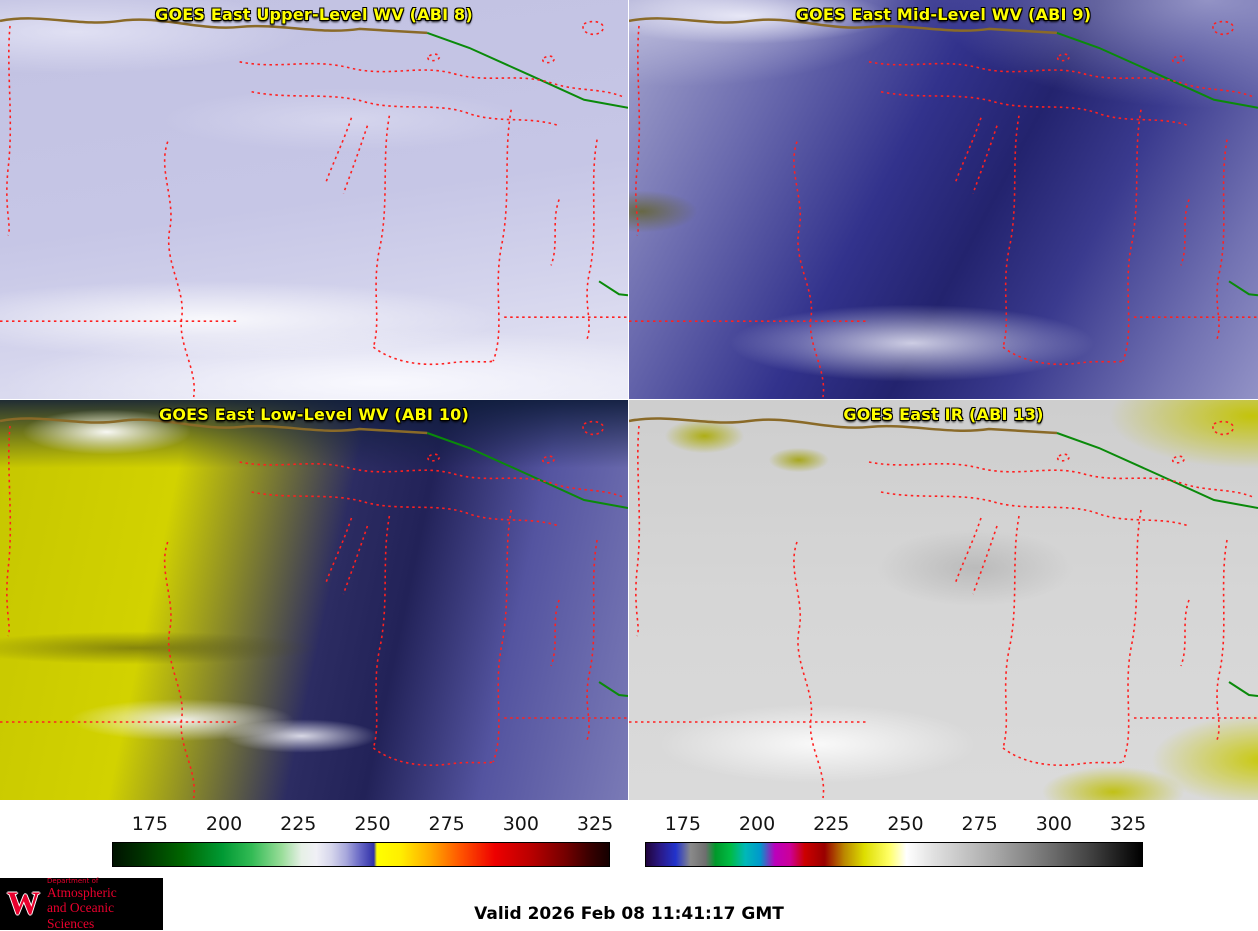  Describe the element at coordinates (82, 892) in the screenshot. I see `logo-name-line1: Atmospheric` at that location.